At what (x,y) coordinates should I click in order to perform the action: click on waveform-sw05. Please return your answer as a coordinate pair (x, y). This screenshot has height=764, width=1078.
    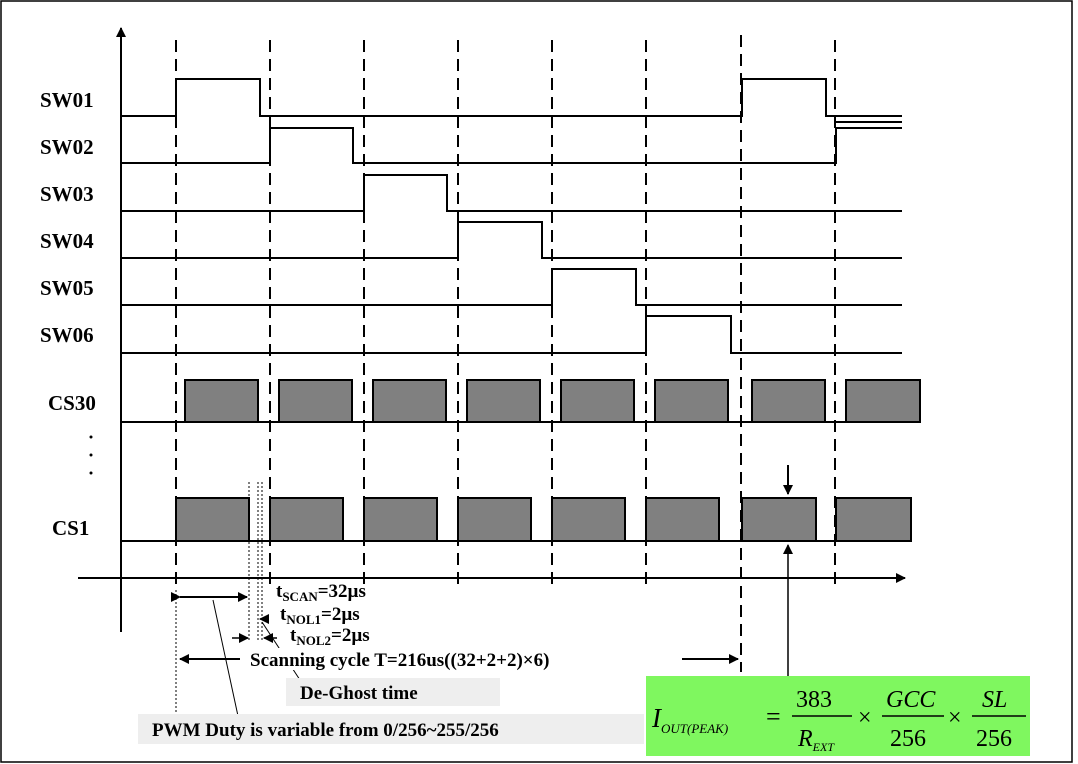
    Looking at the image, I should click on (512, 287).